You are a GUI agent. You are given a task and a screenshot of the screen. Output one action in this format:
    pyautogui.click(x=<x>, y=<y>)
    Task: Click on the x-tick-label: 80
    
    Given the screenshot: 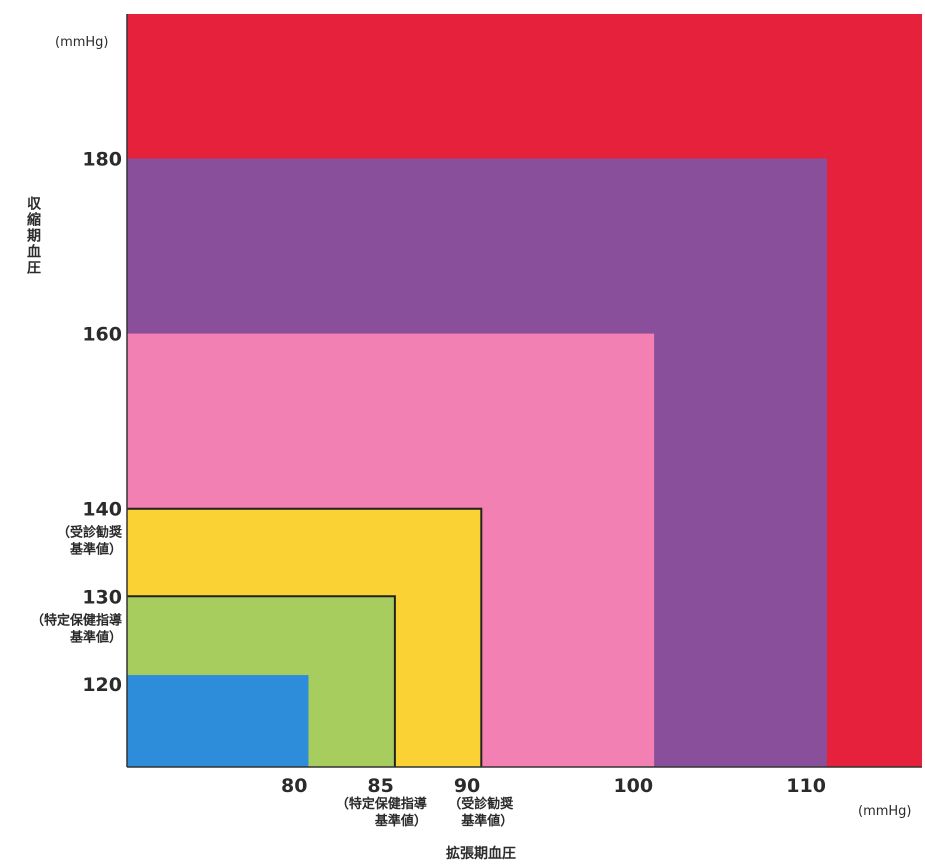 What is the action you would take?
    pyautogui.click(x=294, y=786)
    